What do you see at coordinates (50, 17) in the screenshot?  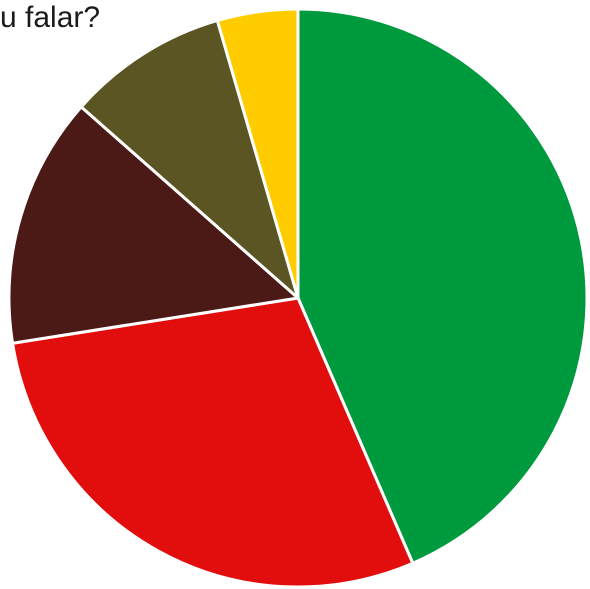 I see `chart-title: u falar?` at bounding box center [50, 17].